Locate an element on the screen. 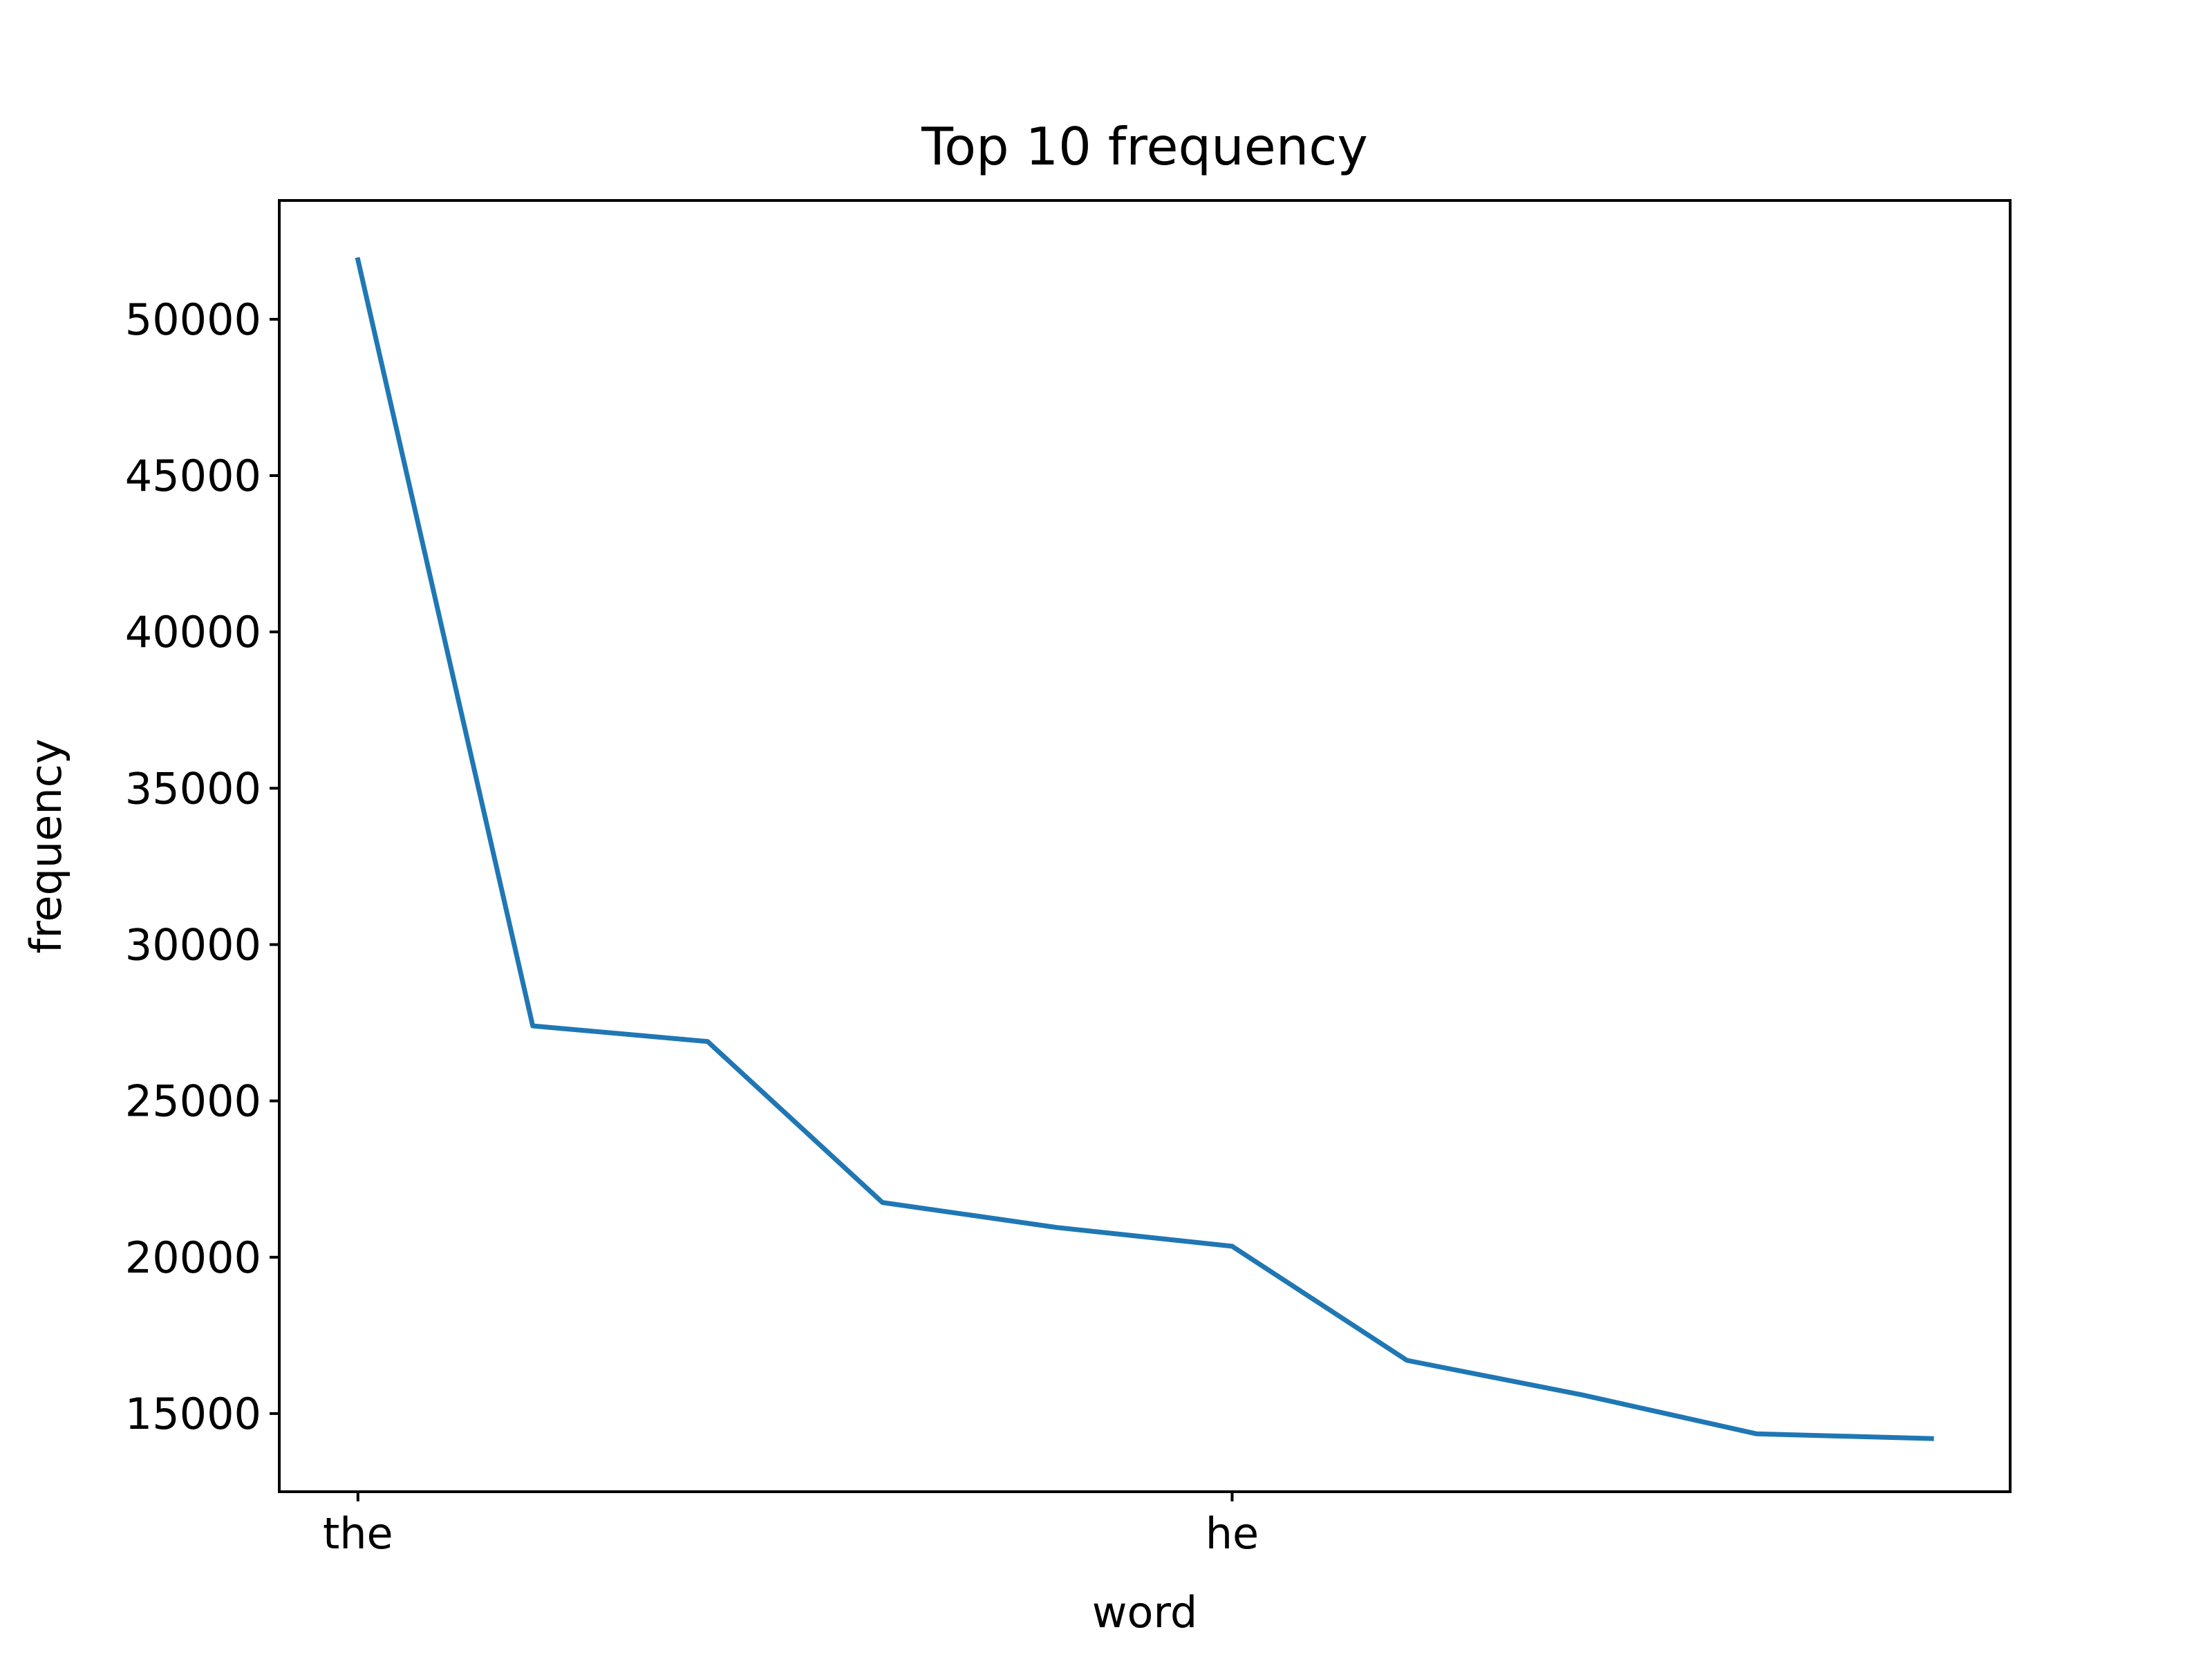 The width and height of the screenshot is (2212, 1659). x-axis: the he is located at coordinates (791, 1525).